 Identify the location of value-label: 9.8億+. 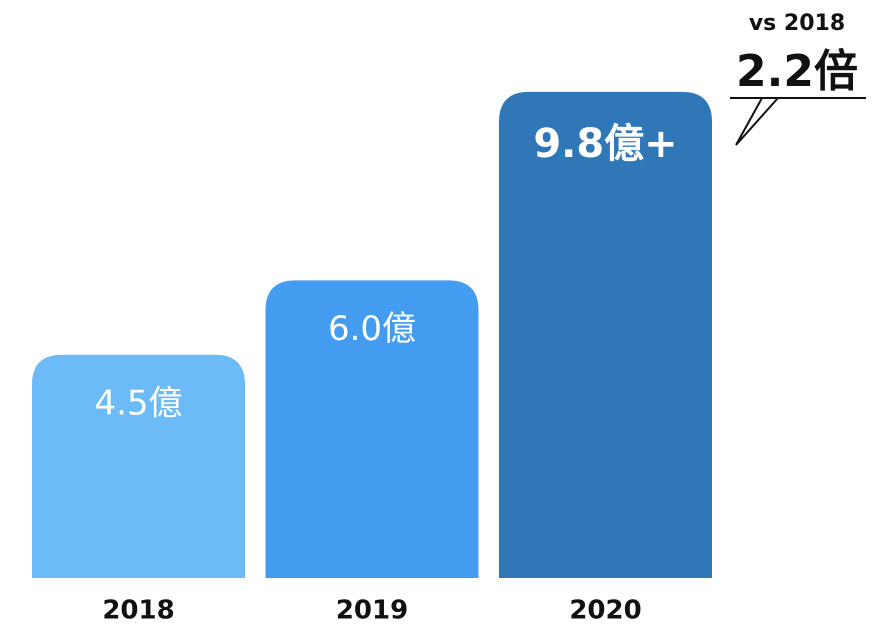
(605, 144).